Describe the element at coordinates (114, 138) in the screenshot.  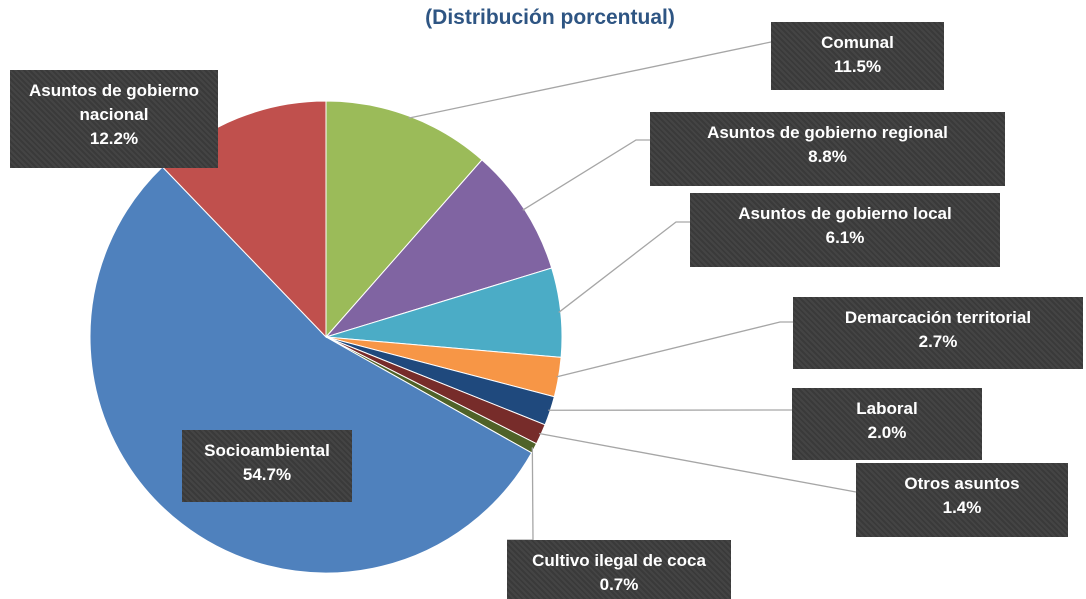
I see `label-value: 12.2%` at that location.